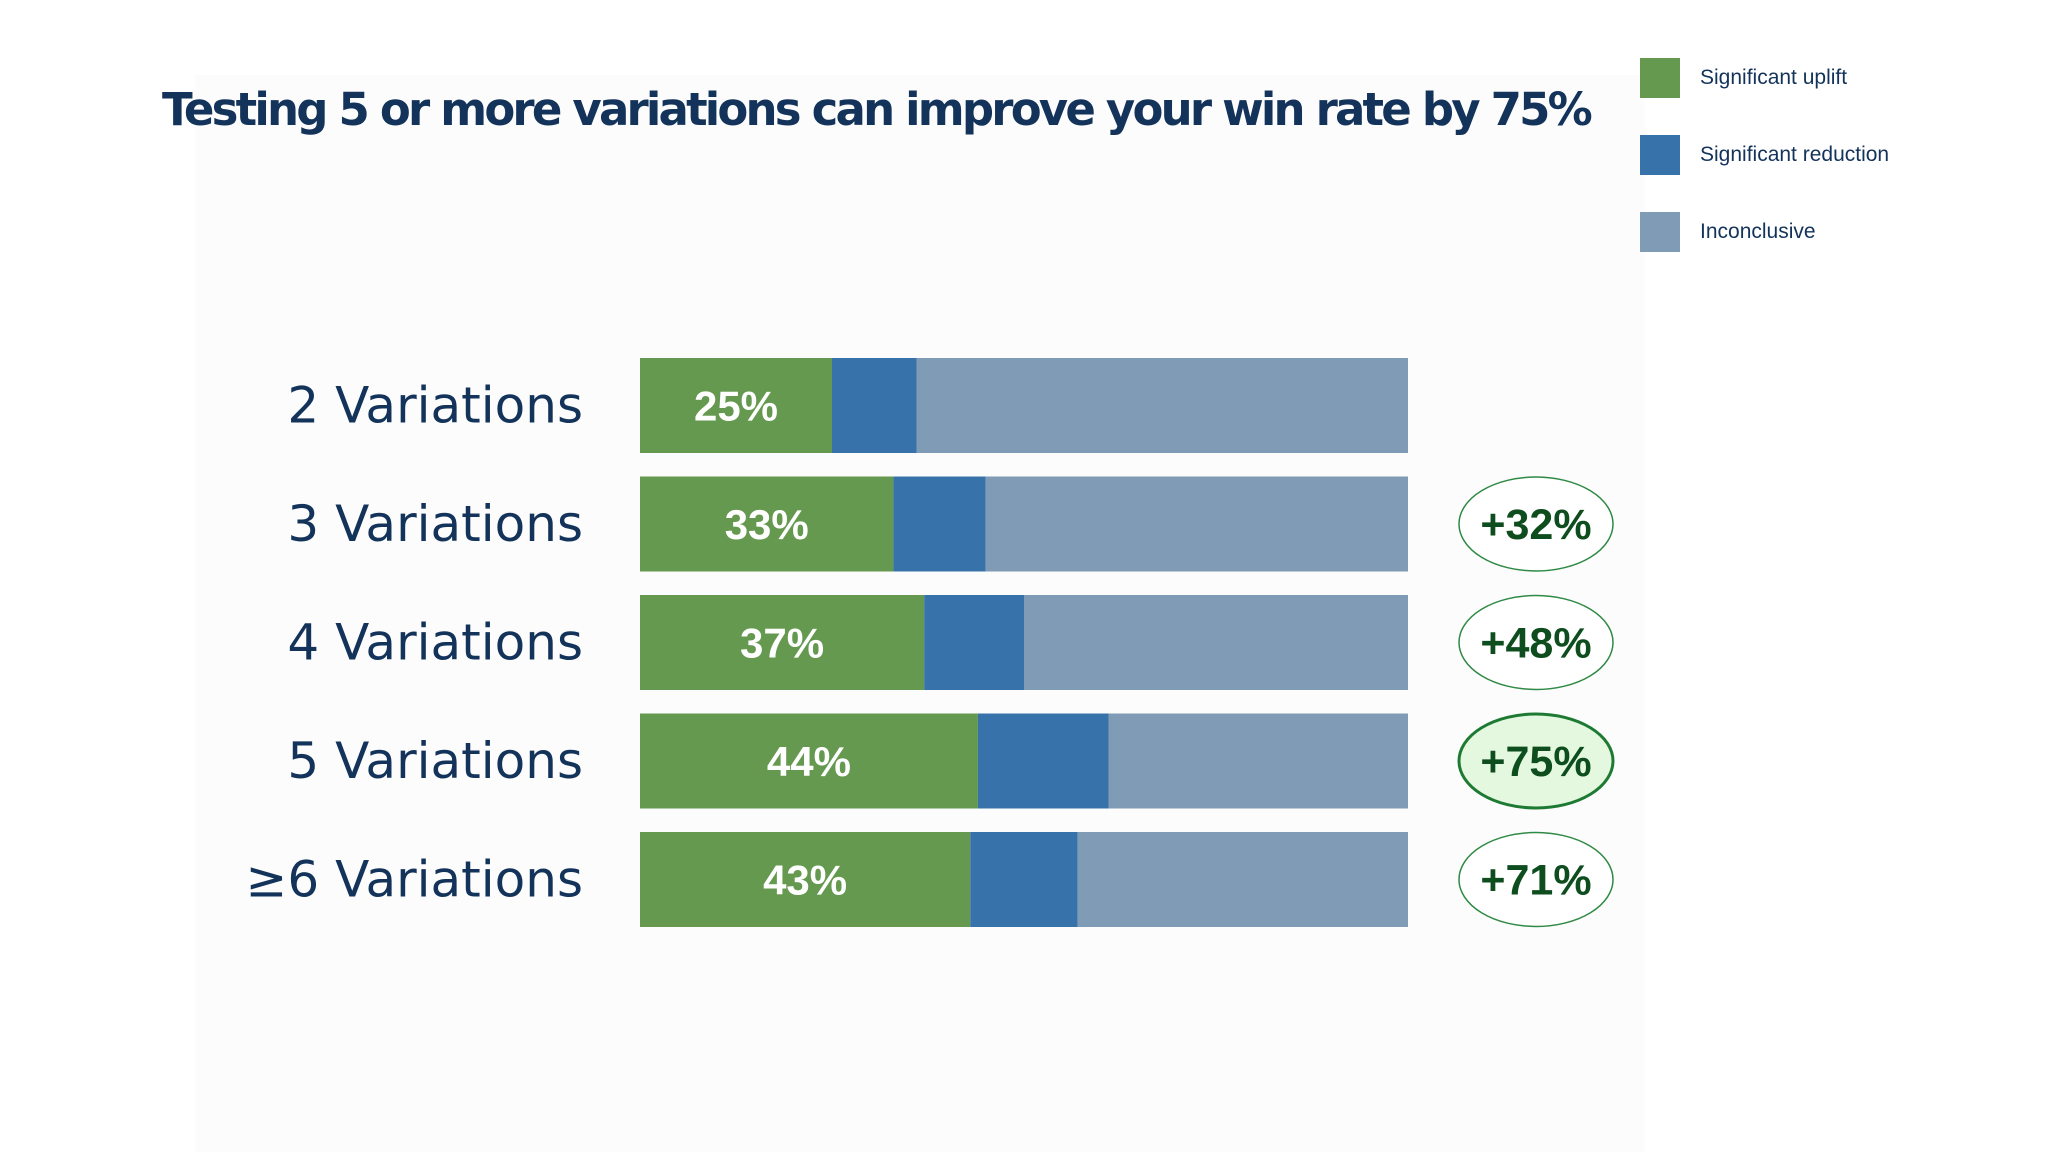  I want to click on legend-label-inconclusive: Inconclusive, so click(1758, 231).